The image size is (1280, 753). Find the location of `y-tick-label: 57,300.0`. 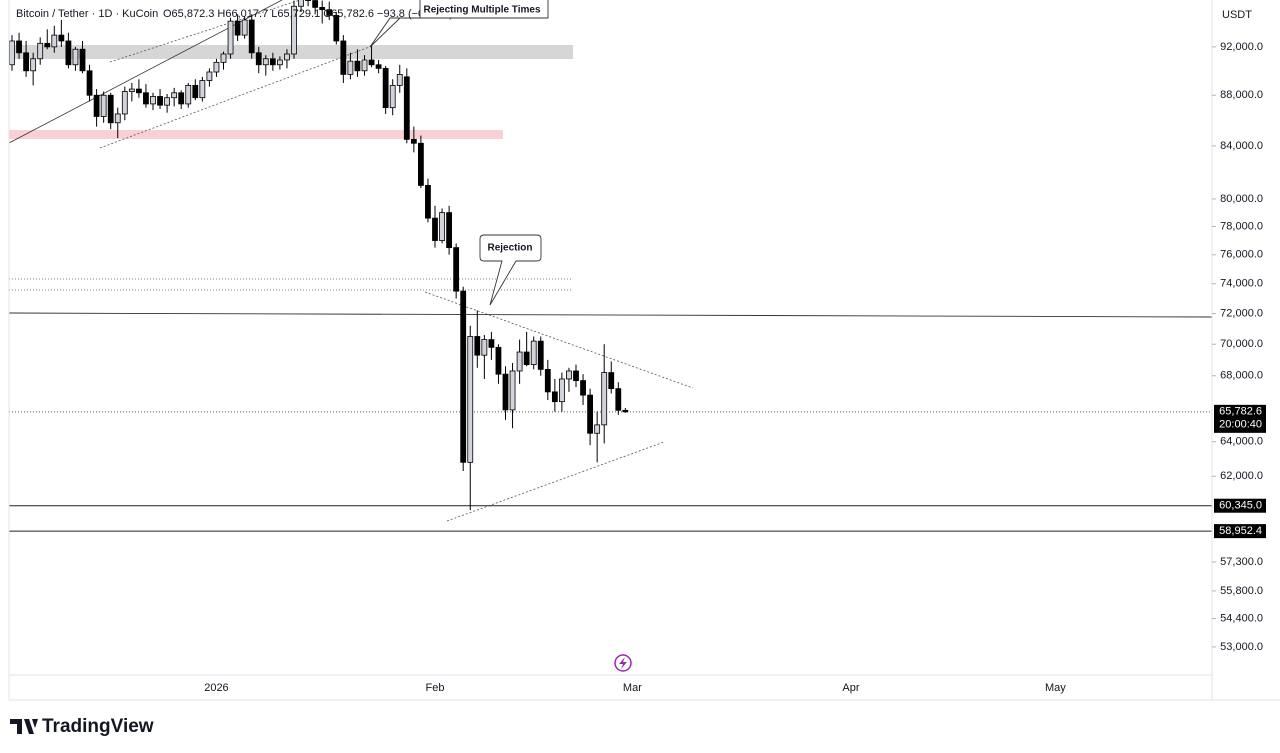

y-tick-label: 57,300.0 is located at coordinates (1241, 562).